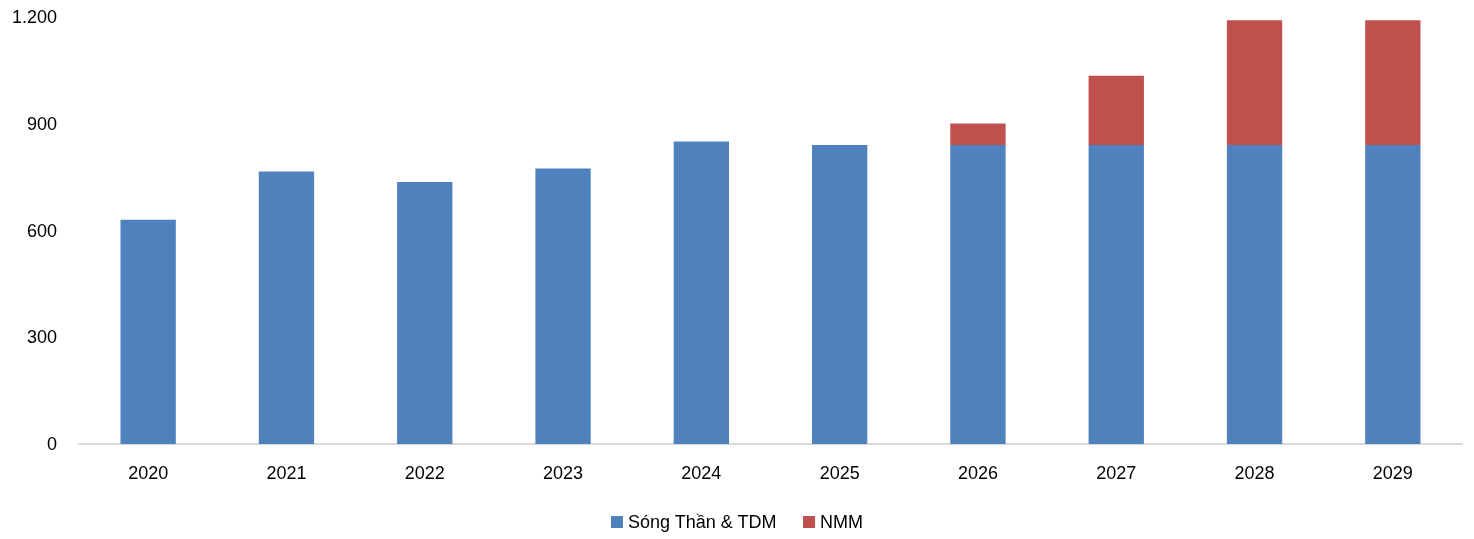  What do you see at coordinates (702, 522) in the screenshot?
I see `legend-label: Sóng Thần & TDM` at bounding box center [702, 522].